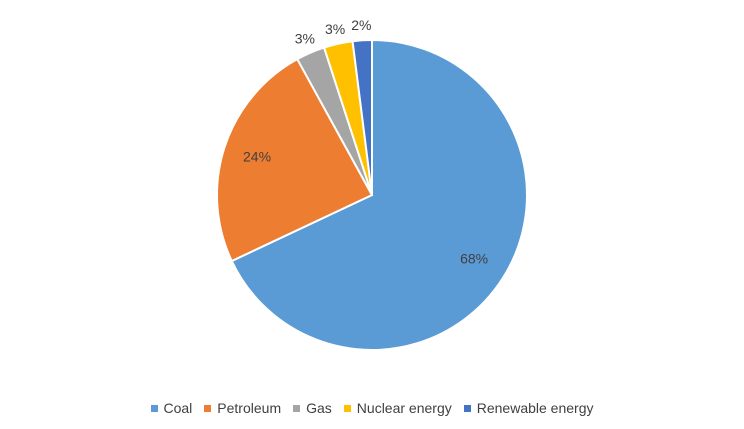 The image size is (744, 429). I want to click on data-label-gas: 3%, so click(305, 39).